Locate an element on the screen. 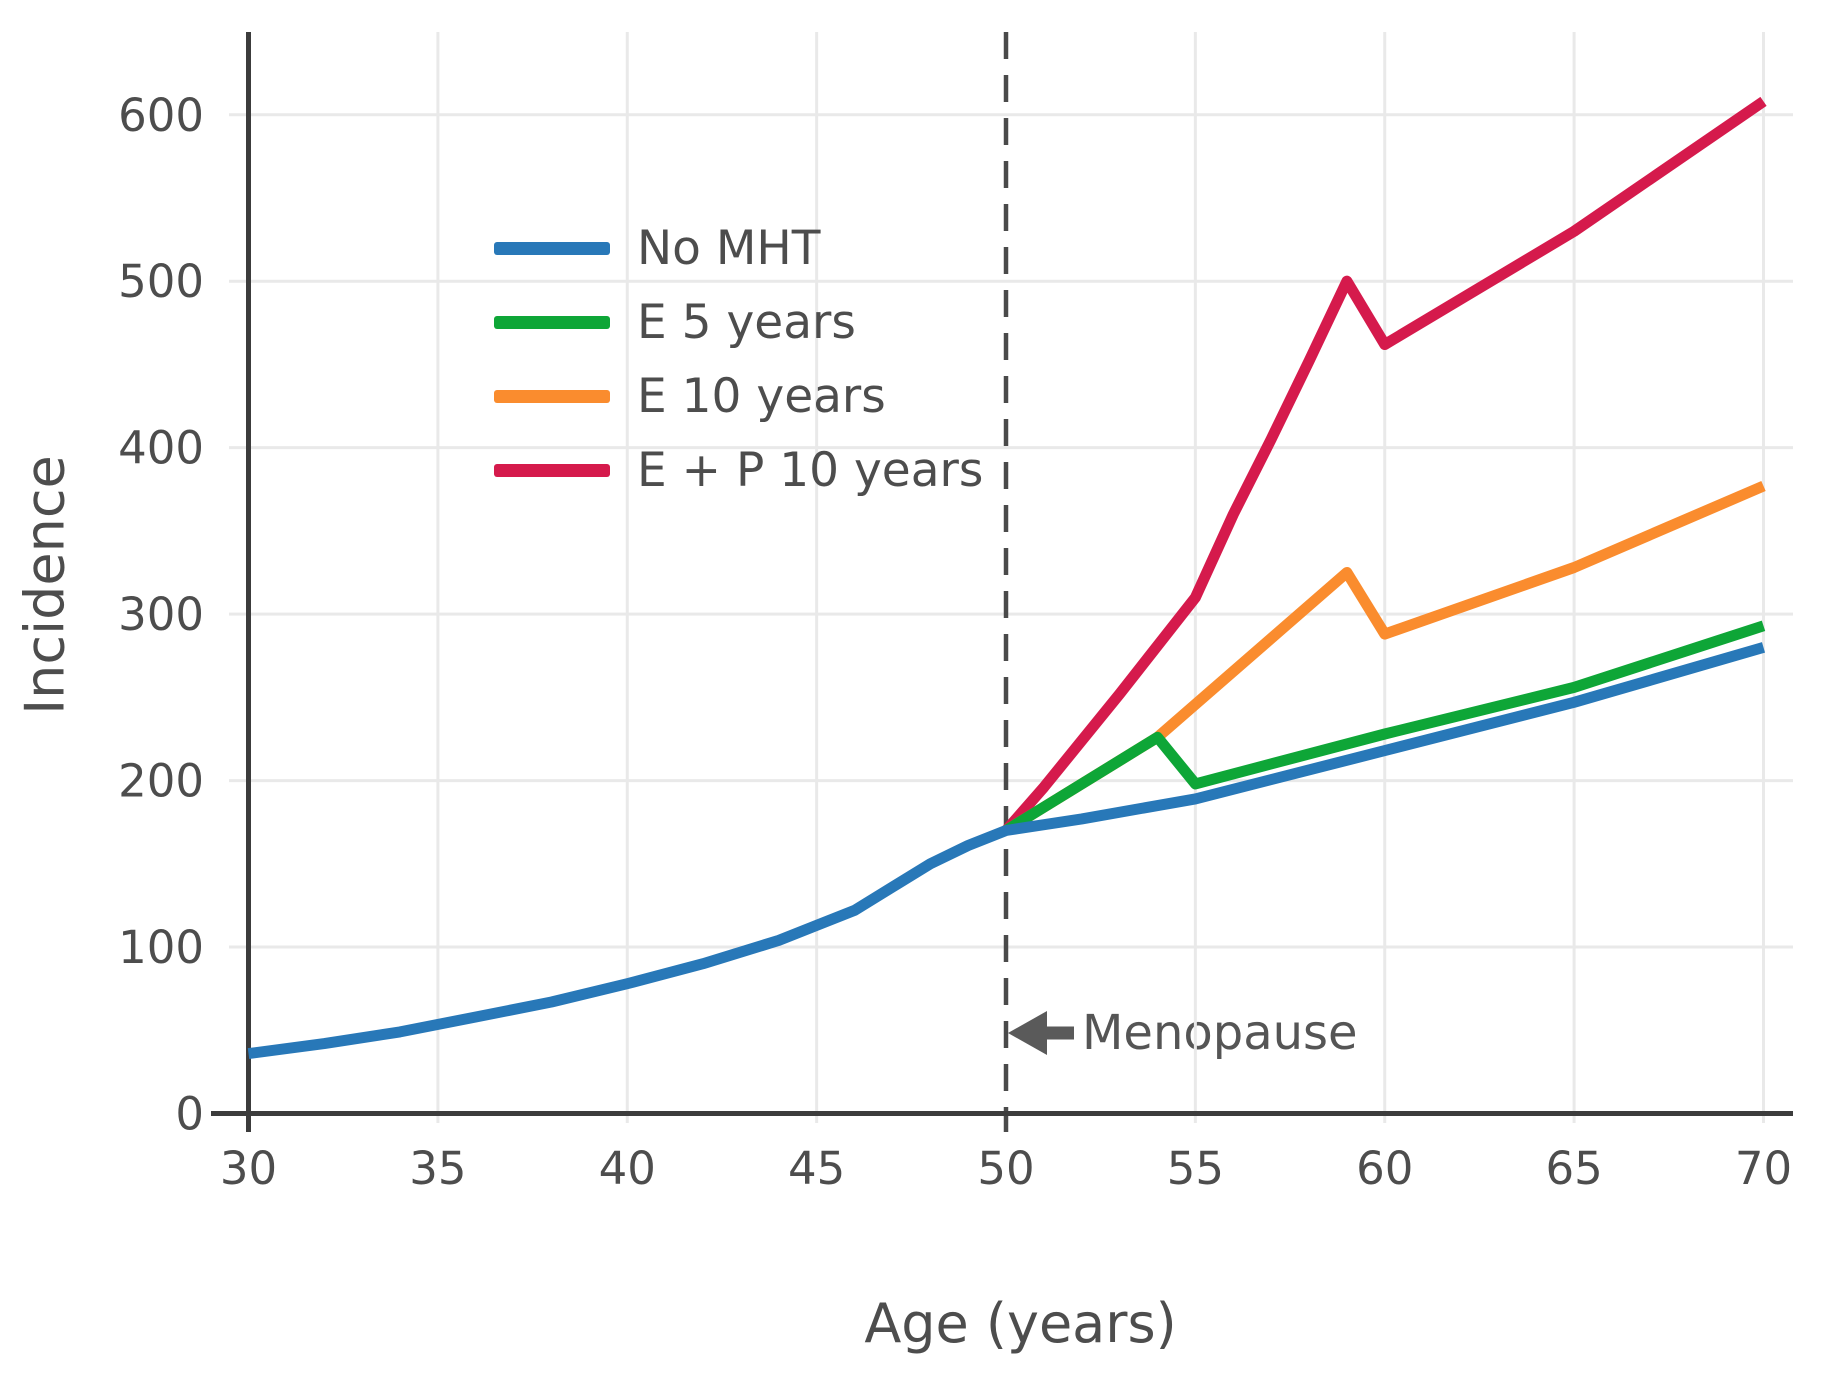 This screenshot has height=1378, width=1834. x-tick-label: 50 is located at coordinates (1005, 1168).